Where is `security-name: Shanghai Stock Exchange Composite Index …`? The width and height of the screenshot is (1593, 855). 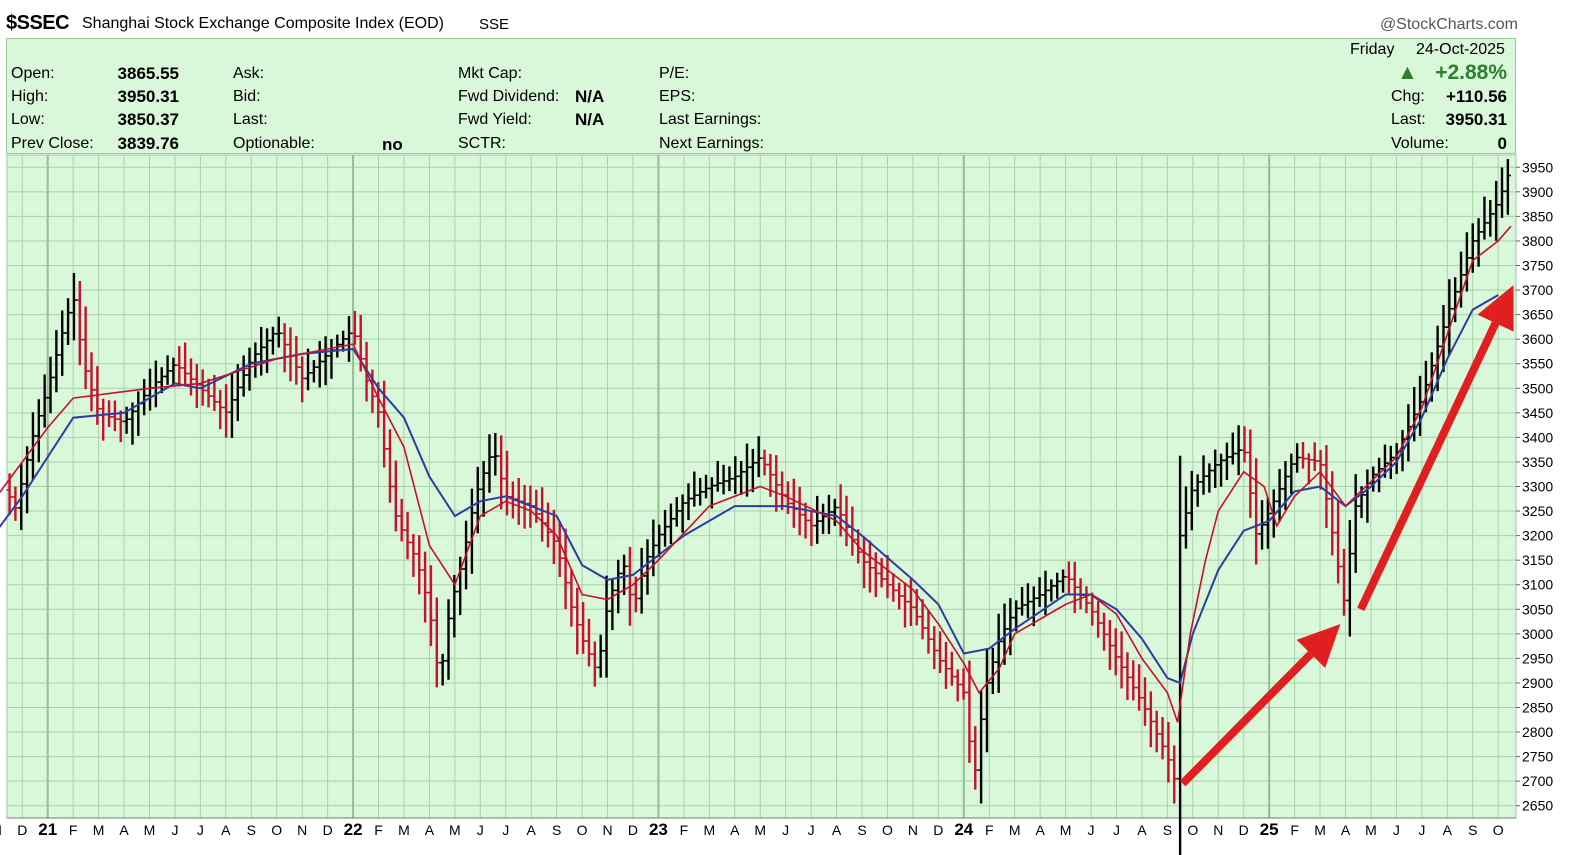 security-name: Shanghai Stock Exchange Composite Index … is located at coordinates (263, 23).